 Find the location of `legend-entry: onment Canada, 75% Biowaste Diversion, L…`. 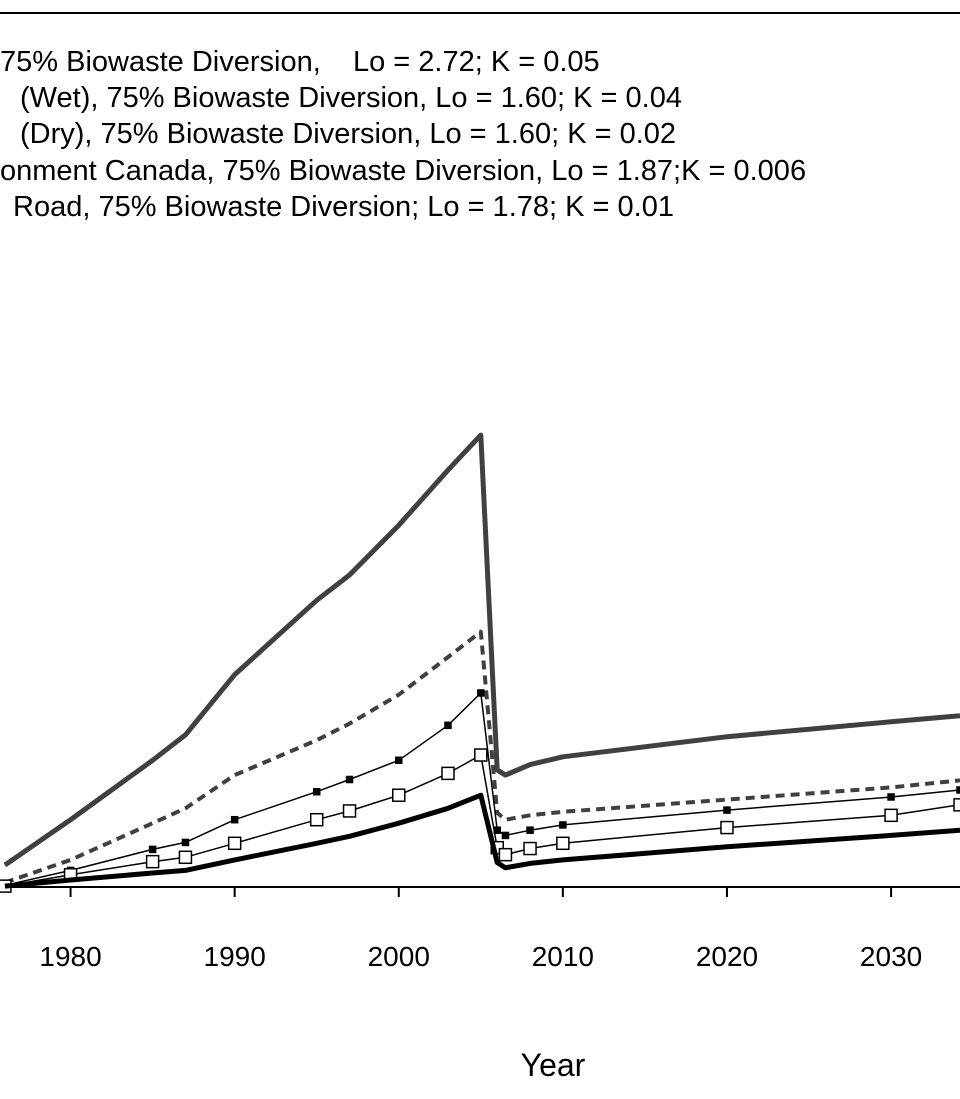

legend-entry: onment Canada, 75% Biowaste Diversion, L… is located at coordinates (403, 171).